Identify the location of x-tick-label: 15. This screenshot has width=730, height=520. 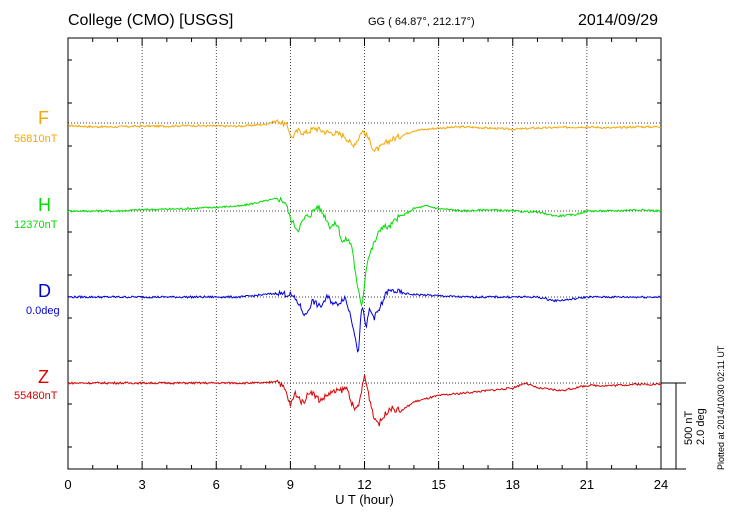
(438, 484).